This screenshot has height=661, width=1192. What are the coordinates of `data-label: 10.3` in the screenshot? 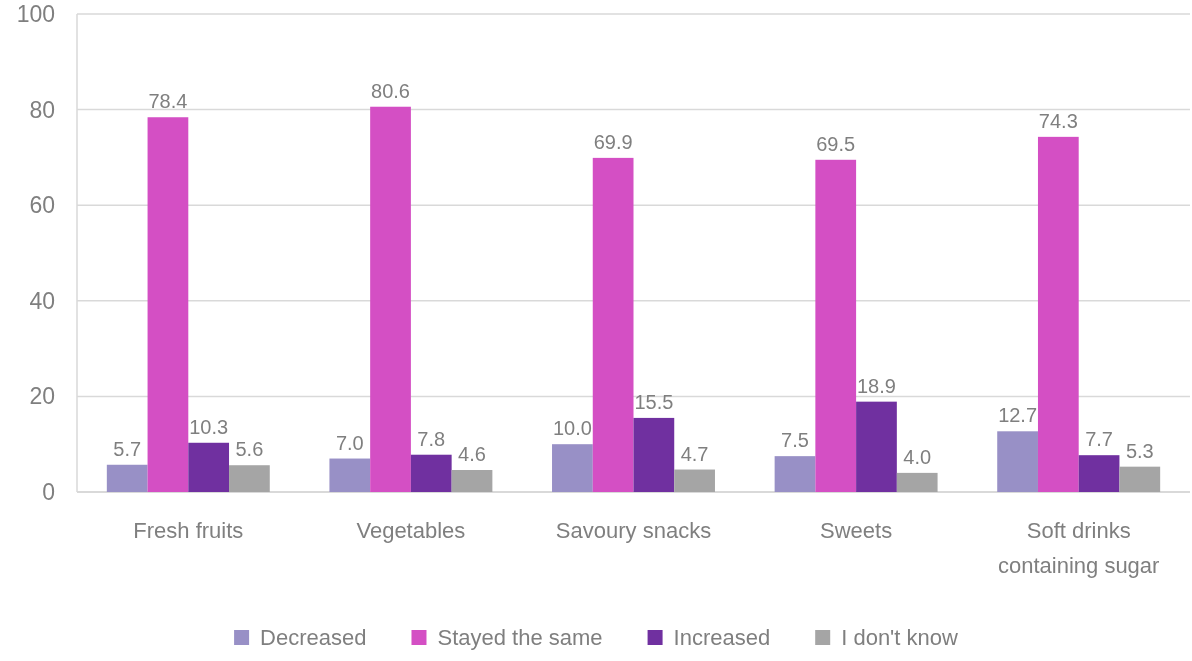 It's located at (209, 426).